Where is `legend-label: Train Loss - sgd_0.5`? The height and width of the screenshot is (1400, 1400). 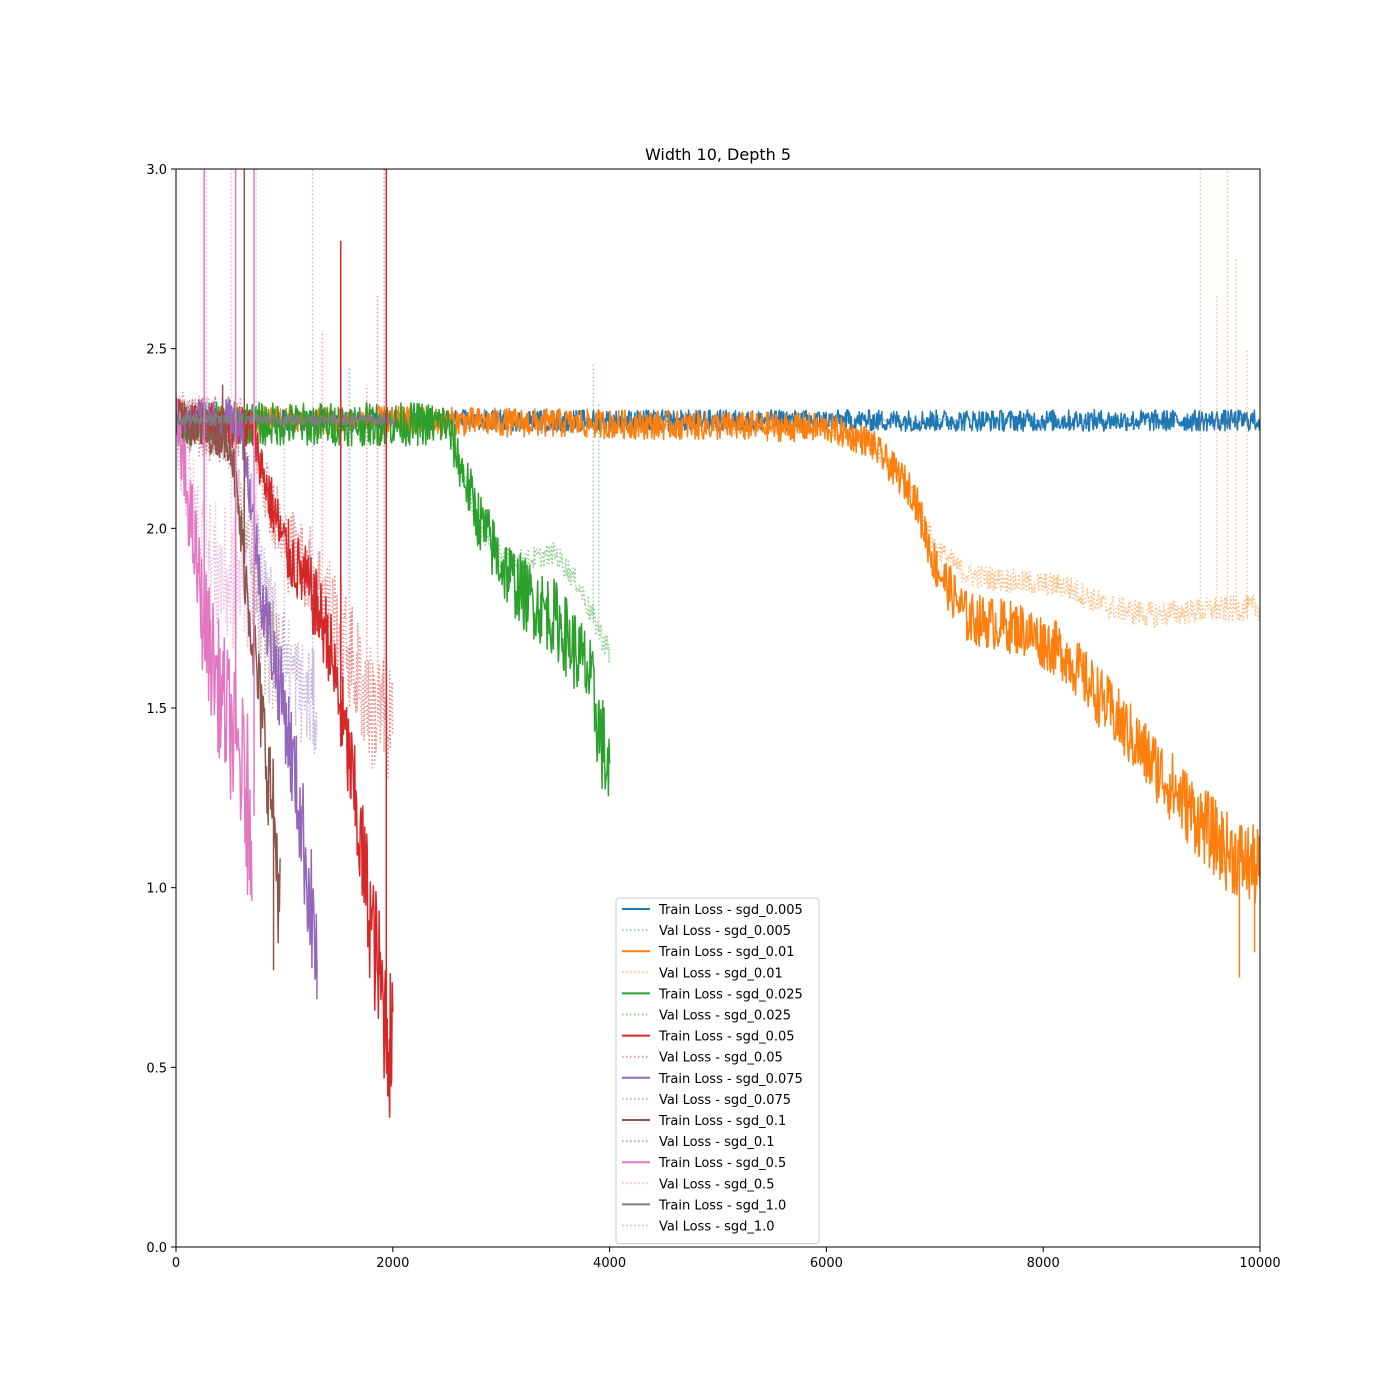
legend-label: Train Loss - sgd_0.5 is located at coordinates (722, 1163).